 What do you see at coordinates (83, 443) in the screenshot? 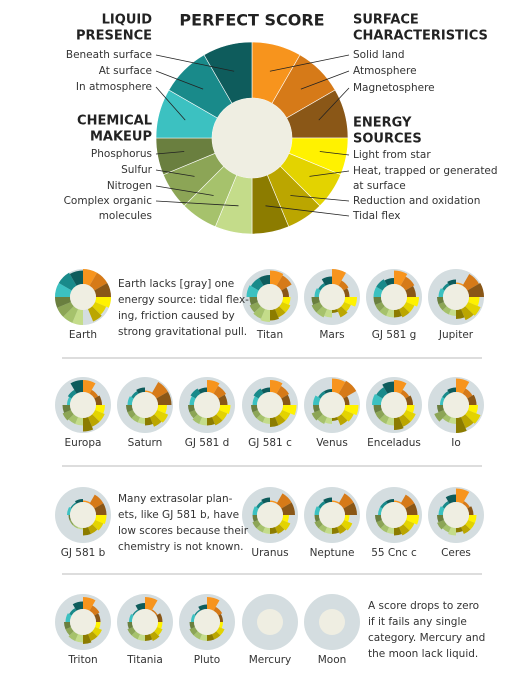
I see `body-name: Europa` at bounding box center [83, 443].